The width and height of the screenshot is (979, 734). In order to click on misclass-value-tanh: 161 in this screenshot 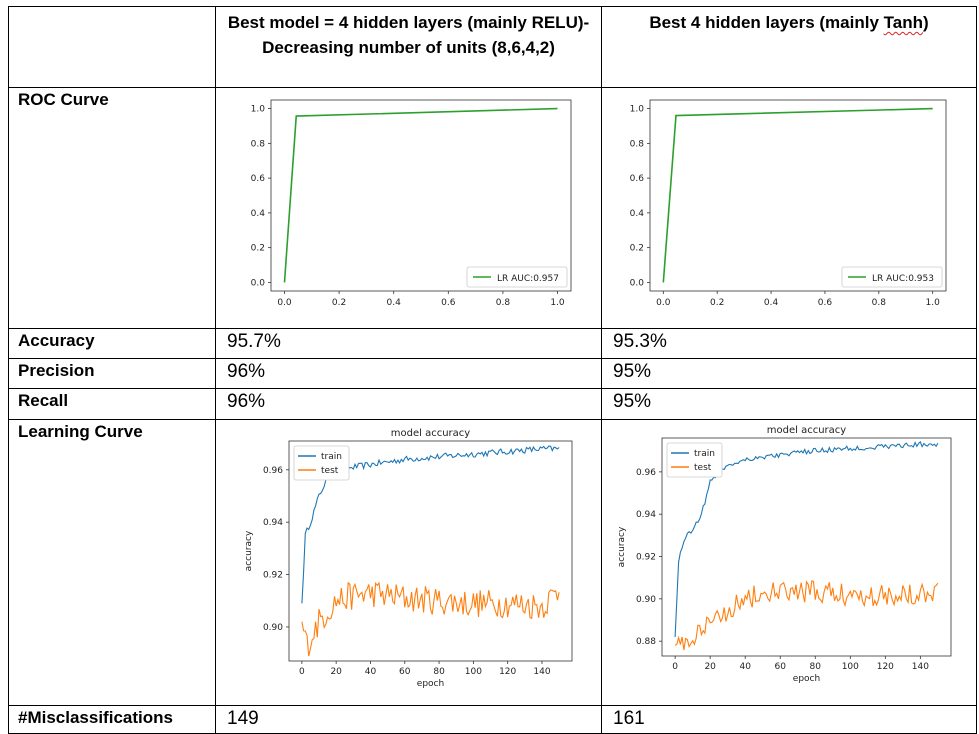, I will do `click(789, 719)`.